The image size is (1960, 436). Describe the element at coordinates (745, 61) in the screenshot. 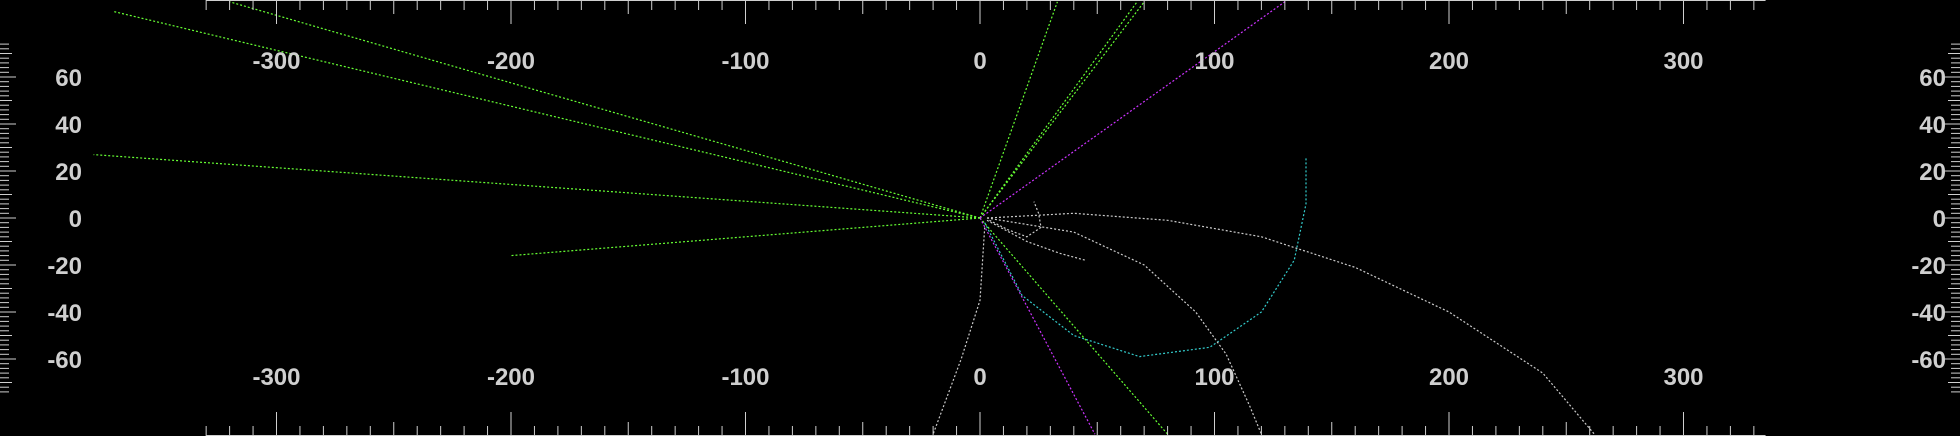

I see `x-tick-label-top: -100` at that location.